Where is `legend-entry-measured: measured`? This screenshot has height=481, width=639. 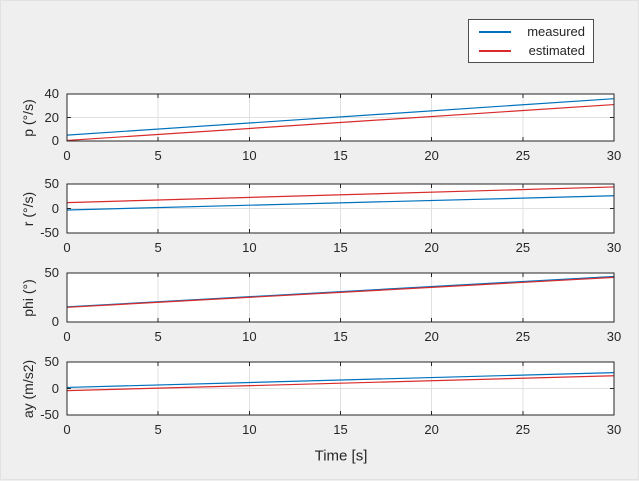 legend-entry-measured: measured is located at coordinates (532, 31).